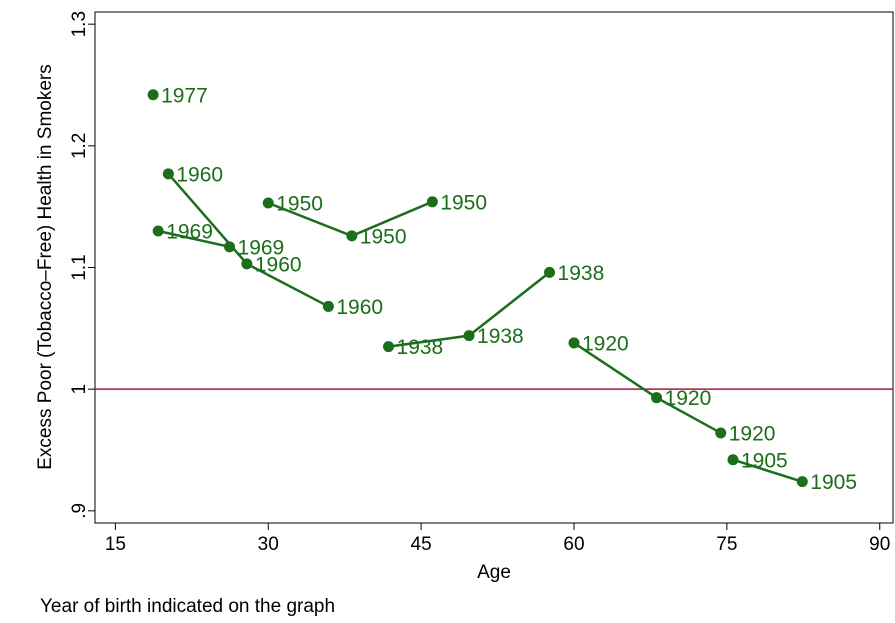 Image resolution: width=895 pixels, height=623 pixels. I want to click on x-tick-label: 60, so click(573, 544).